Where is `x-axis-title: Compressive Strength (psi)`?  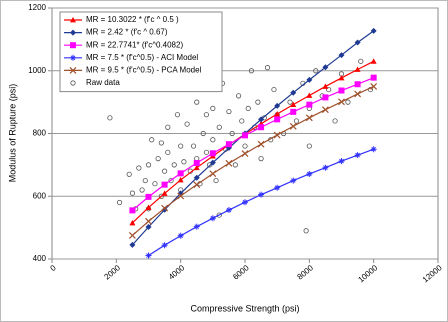
x-axis-title: Compressive Strength (psi) is located at coordinates (244, 308).